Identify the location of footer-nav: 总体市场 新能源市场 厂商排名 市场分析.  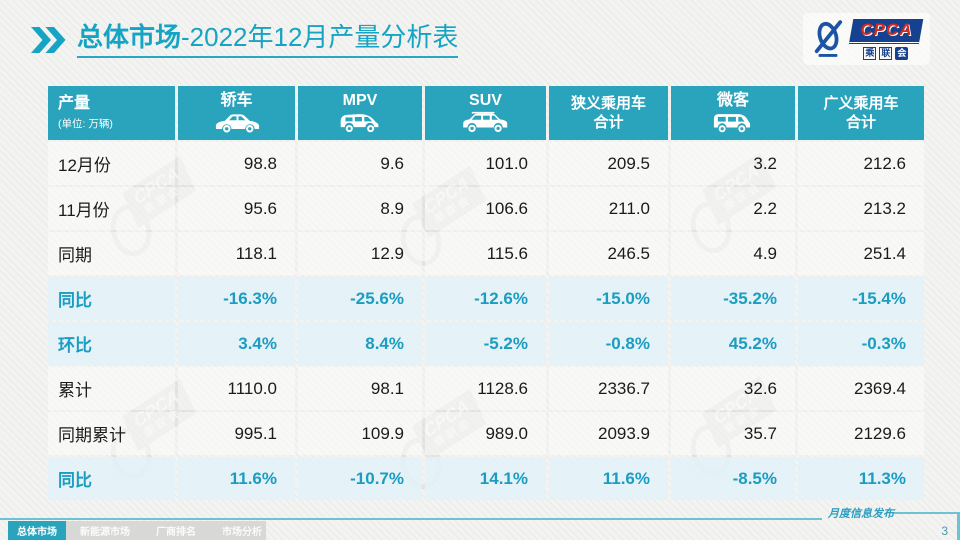
(480, 530).